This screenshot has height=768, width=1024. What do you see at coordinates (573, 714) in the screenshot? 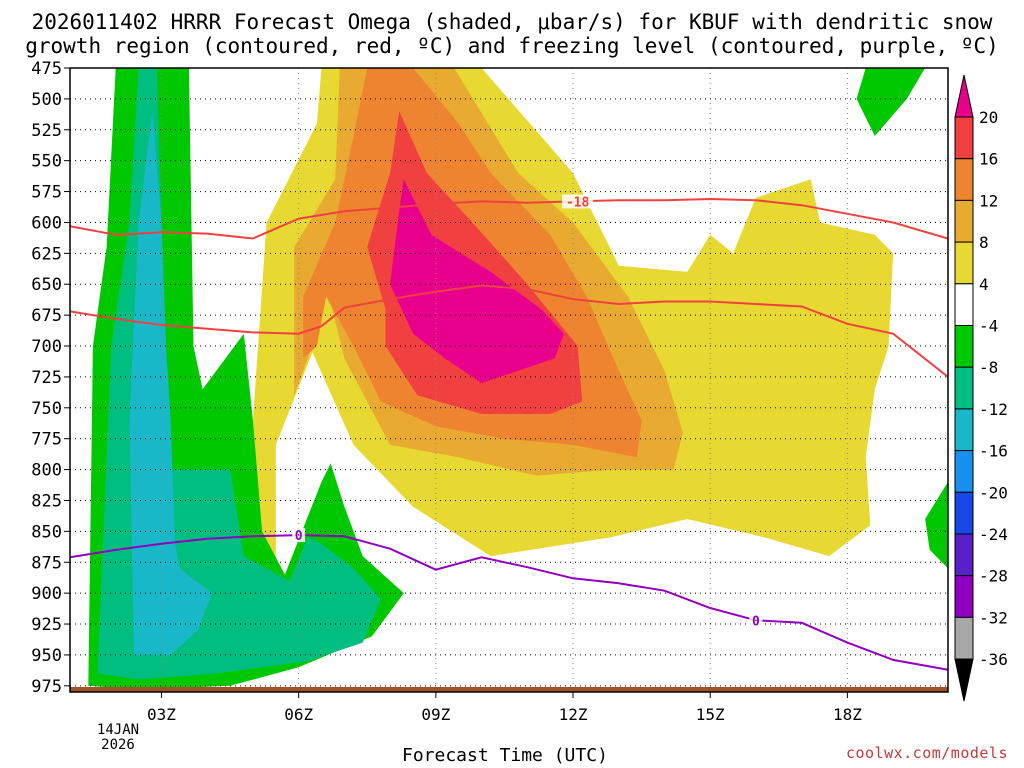
I see `x-tick-label: 12Z` at bounding box center [573, 714].